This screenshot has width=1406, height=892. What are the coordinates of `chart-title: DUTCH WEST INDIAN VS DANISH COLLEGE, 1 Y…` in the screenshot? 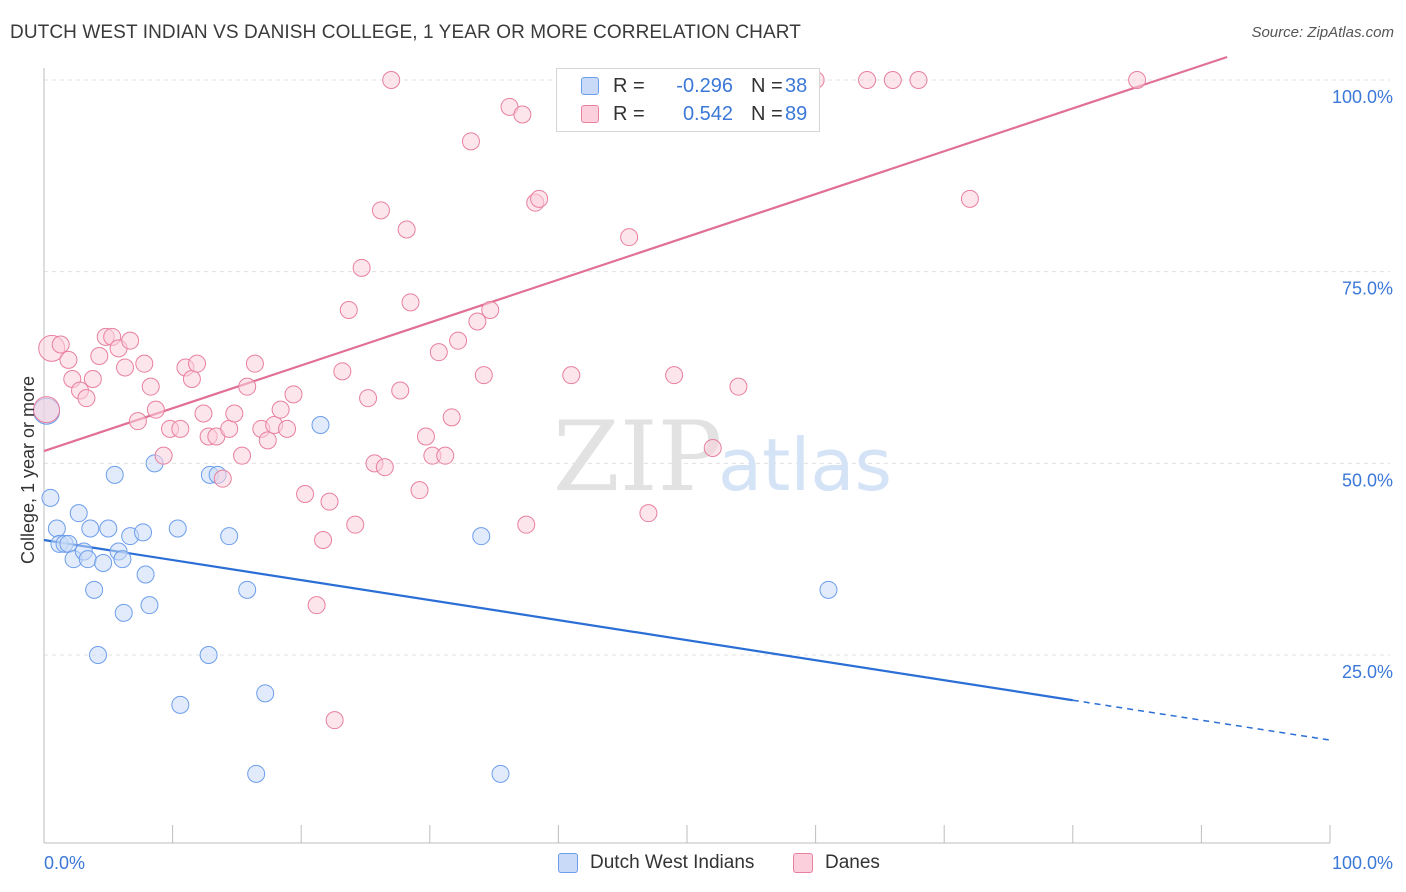 It's located at (405, 32).